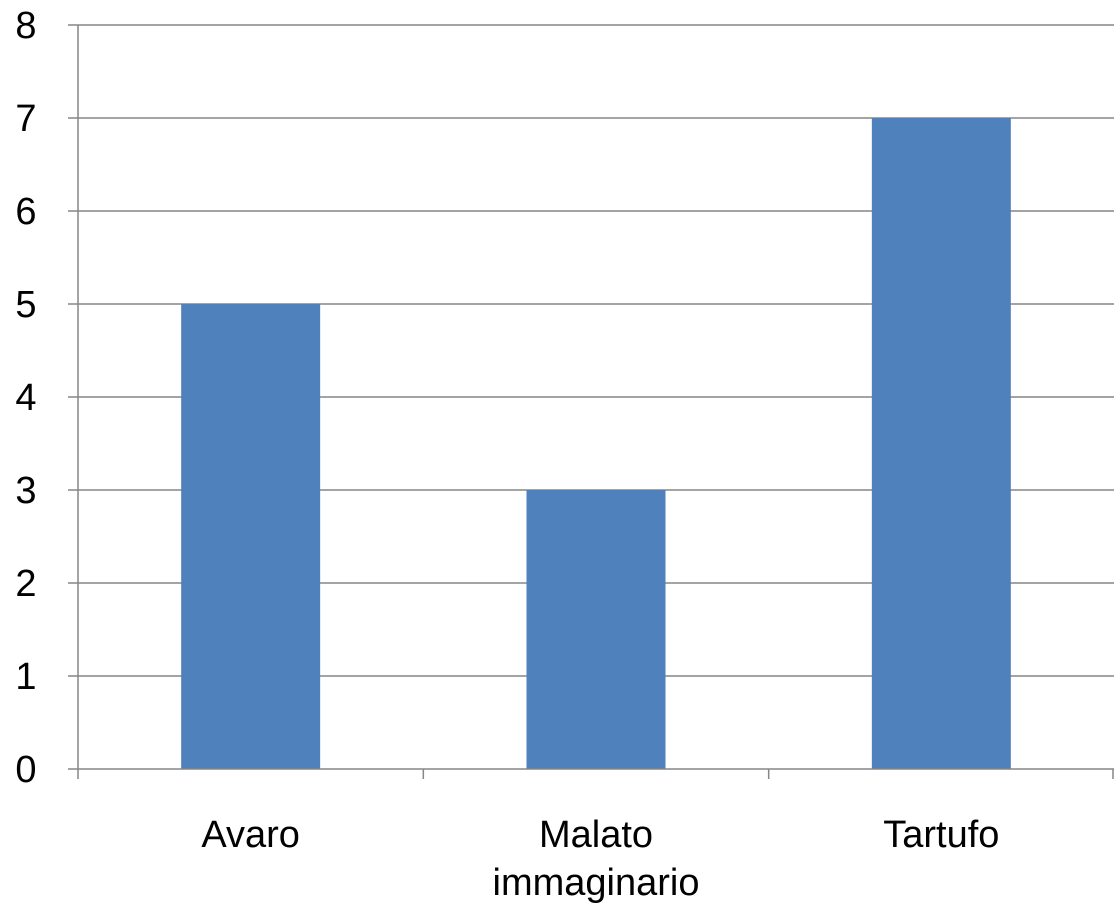 The height and width of the screenshot is (913, 1114). Describe the element at coordinates (596, 883) in the screenshot. I see `x-category-label-line: immaginario` at that location.